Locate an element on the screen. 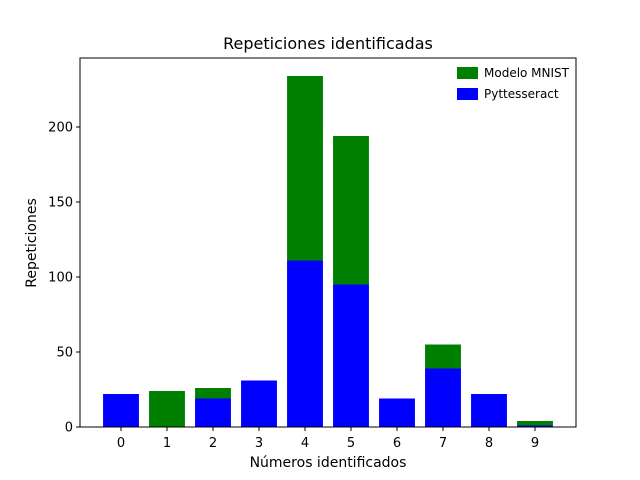 This screenshot has width=640, height=480. x-axis-label: Números identificados is located at coordinates (328, 463).